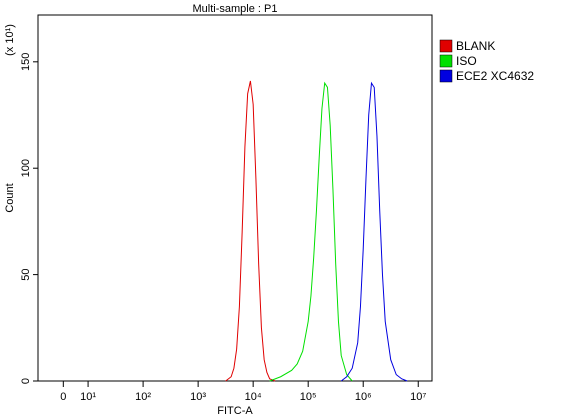 The height and width of the screenshot is (420, 566). Describe the element at coordinates (363, 397) in the screenshot. I see `x-tick-label: 10⁶` at that location.